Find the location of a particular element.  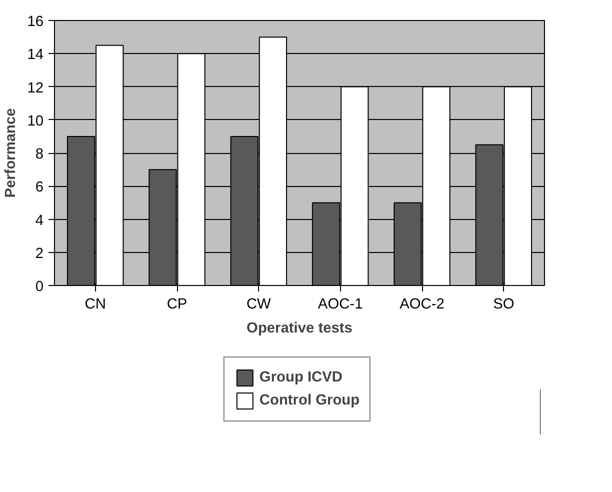

y-axis-title: Performance is located at coordinates (11, 153).